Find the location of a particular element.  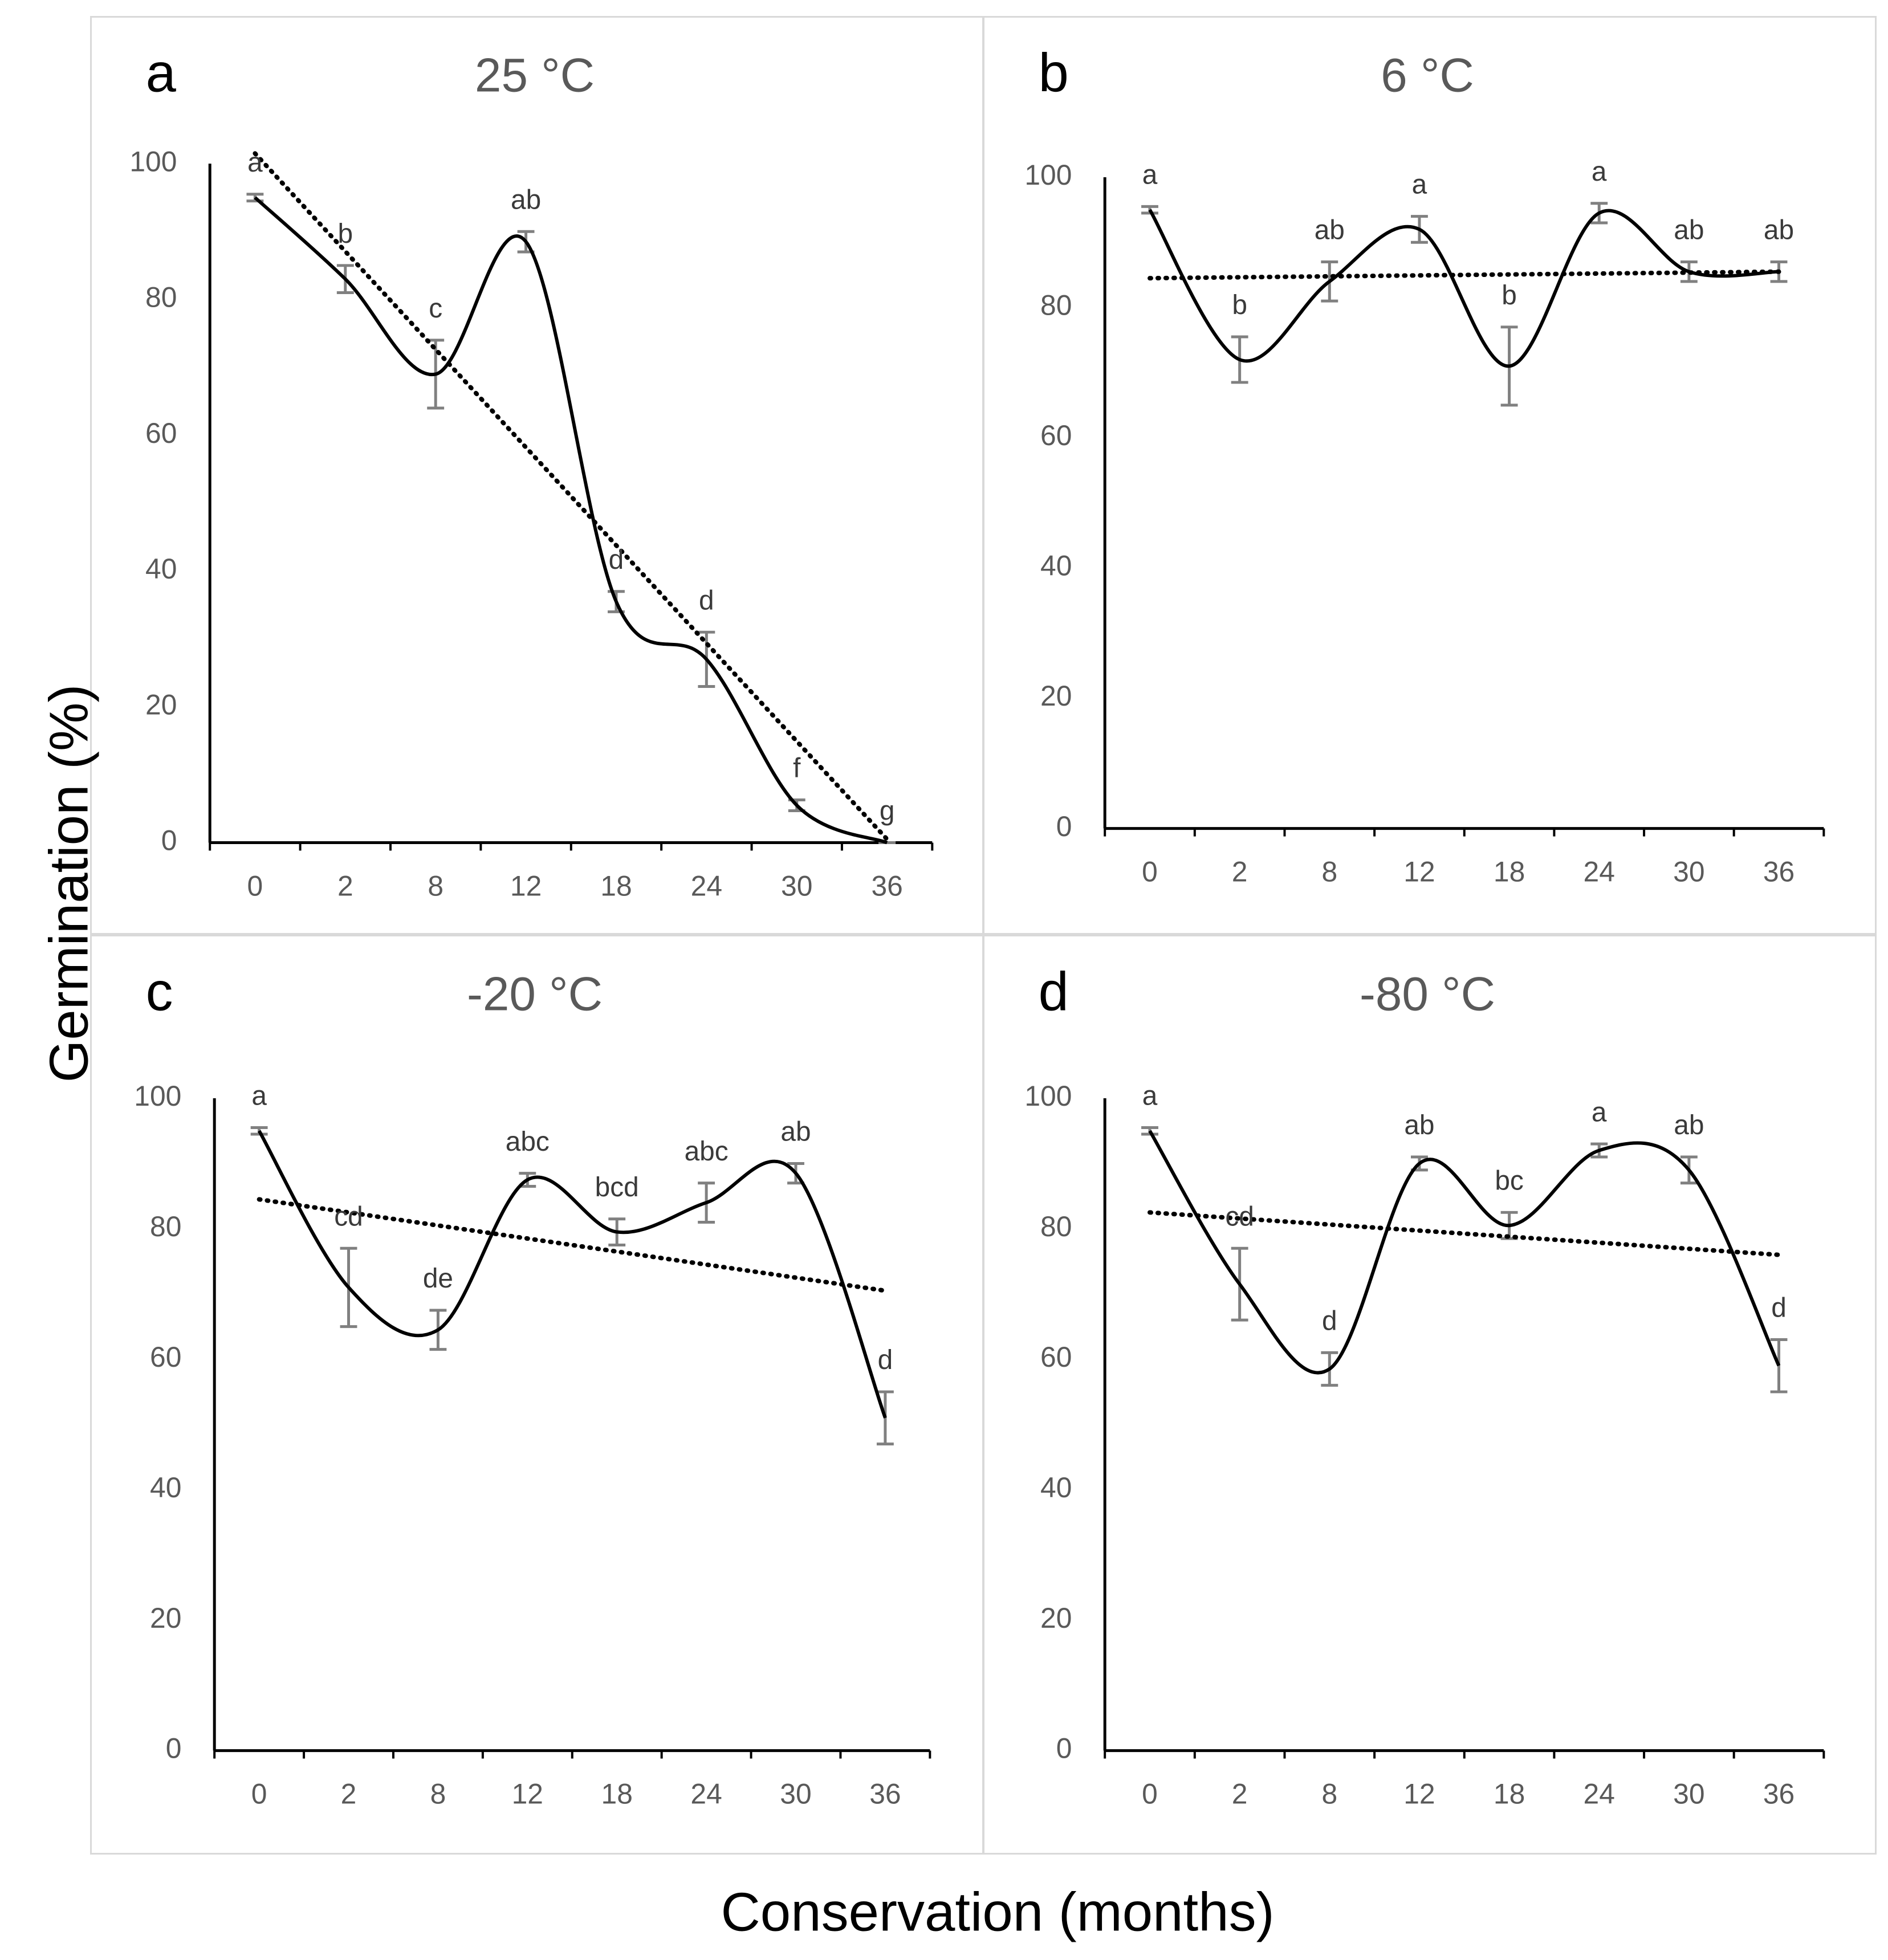

panel-label-b: b is located at coordinates (1054, 73).